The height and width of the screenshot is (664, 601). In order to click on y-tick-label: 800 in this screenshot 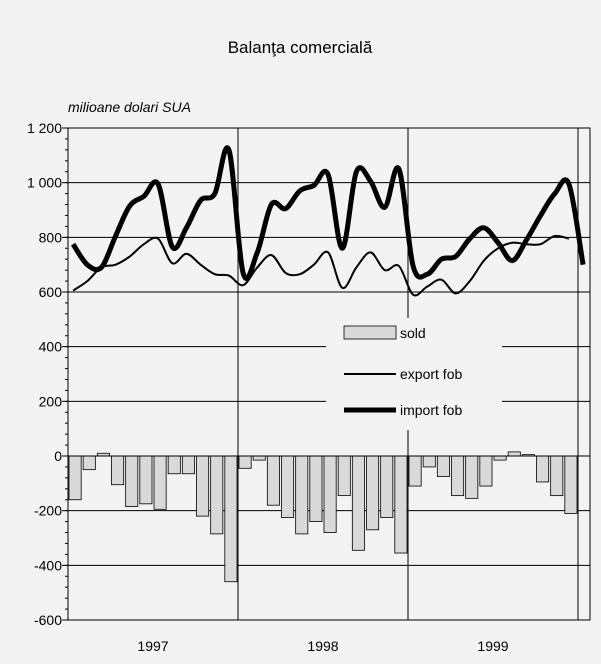, I will do `click(51, 237)`.